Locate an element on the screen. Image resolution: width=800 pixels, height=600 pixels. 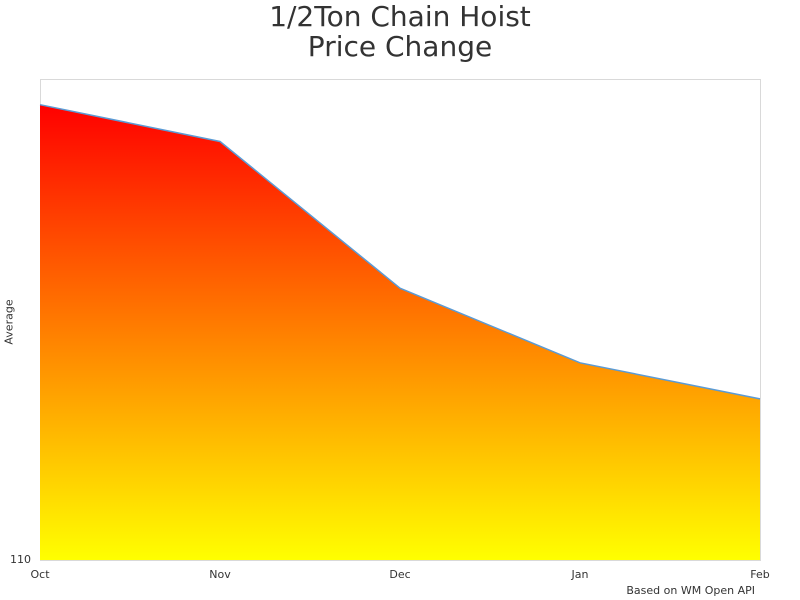
credit-annotation: Based on WM Open API is located at coordinates (690, 590).